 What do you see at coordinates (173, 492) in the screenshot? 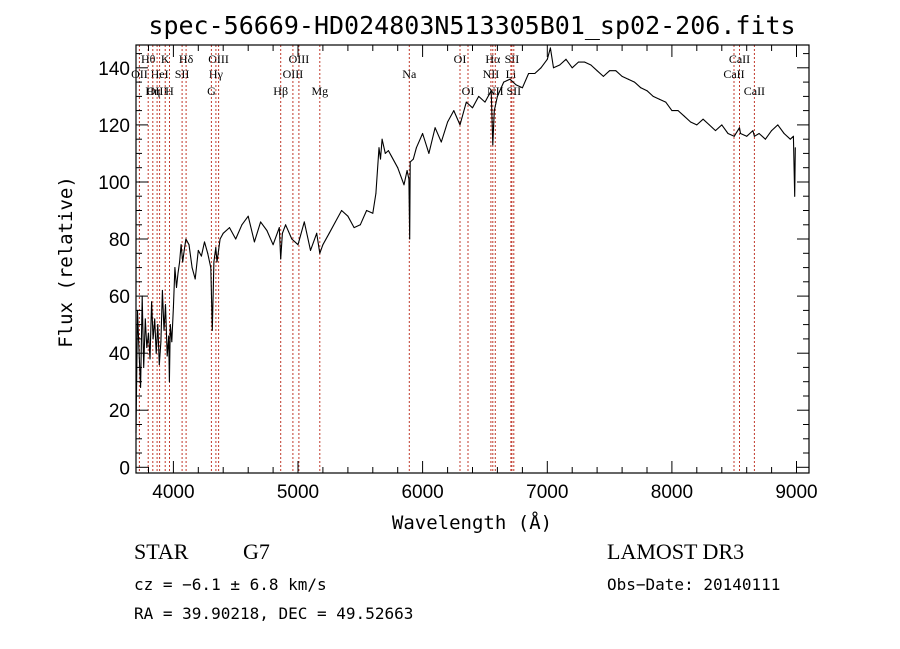
I see `x-tick-label: 4000` at bounding box center [173, 492].